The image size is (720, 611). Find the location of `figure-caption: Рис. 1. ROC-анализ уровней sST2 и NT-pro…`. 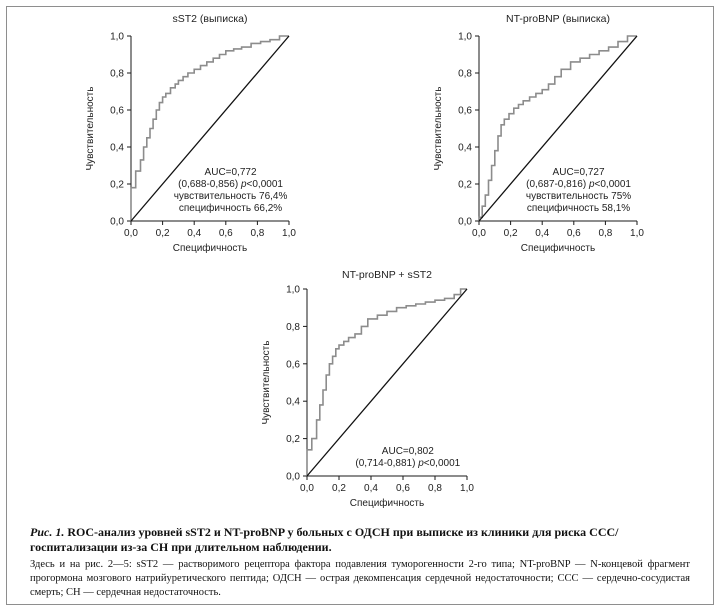

figure-caption: Рис. 1. ROC-анализ уровней sST2 и NT-pro… is located at coordinates (360, 562).